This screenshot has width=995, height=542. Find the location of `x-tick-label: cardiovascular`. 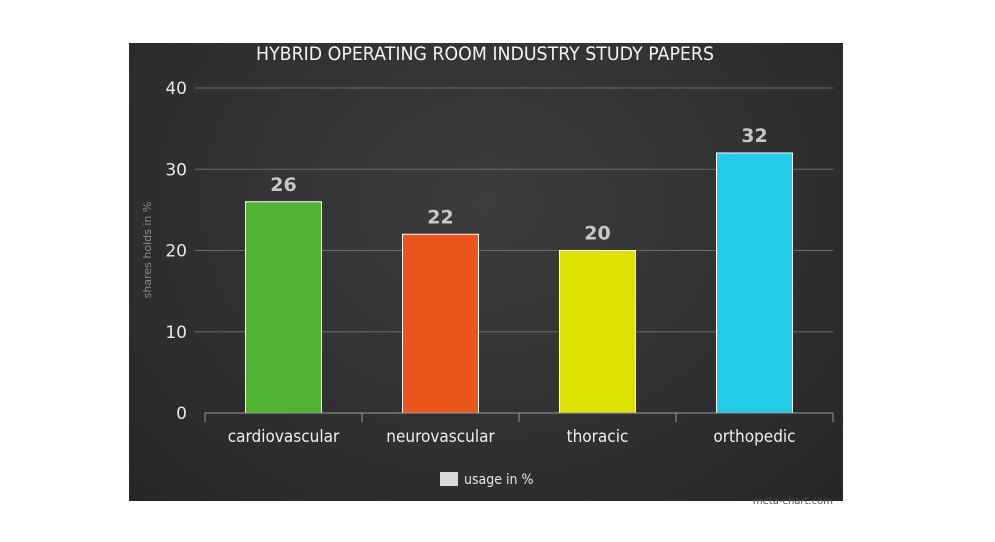

x-tick-label: cardiovascular is located at coordinates (284, 437).